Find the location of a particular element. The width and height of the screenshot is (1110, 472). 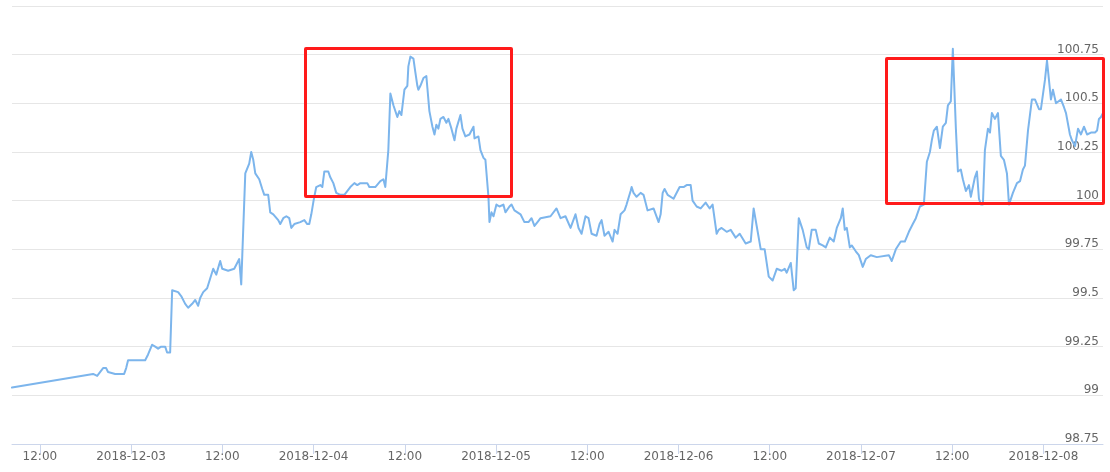

y-tick-label: 100.75 is located at coordinates (1078, 48).